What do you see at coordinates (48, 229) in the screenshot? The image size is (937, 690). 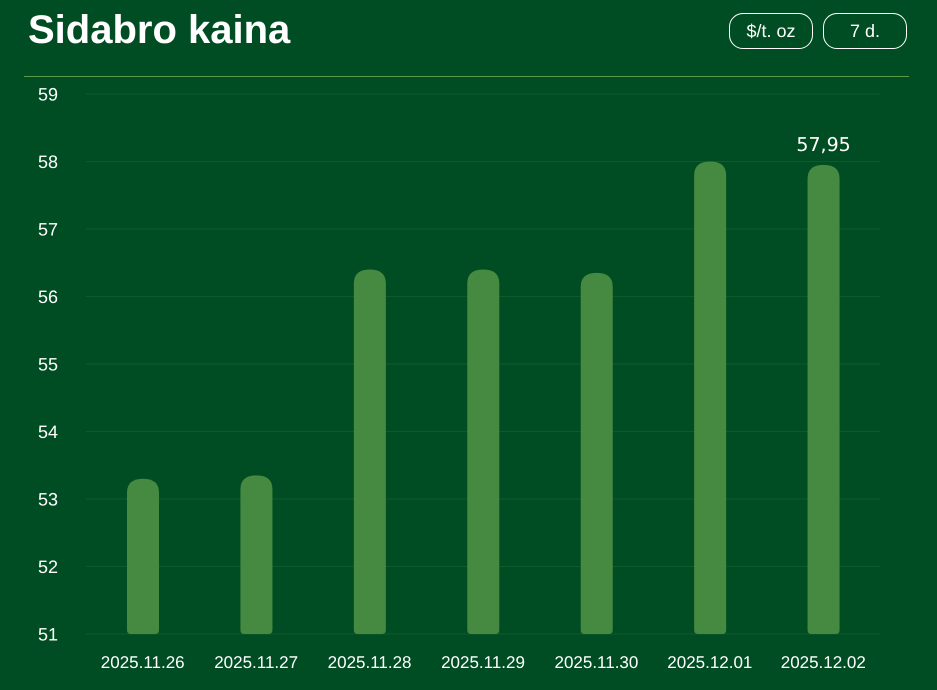 I see `y-tick-label: 57` at bounding box center [48, 229].